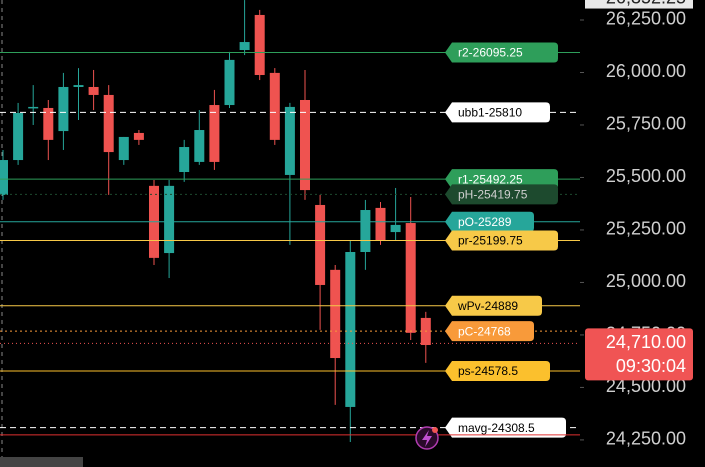 The image size is (705, 467). Describe the element at coordinates (646, 386) in the screenshot. I see `y-tick-label: 24,500.00` at that location.